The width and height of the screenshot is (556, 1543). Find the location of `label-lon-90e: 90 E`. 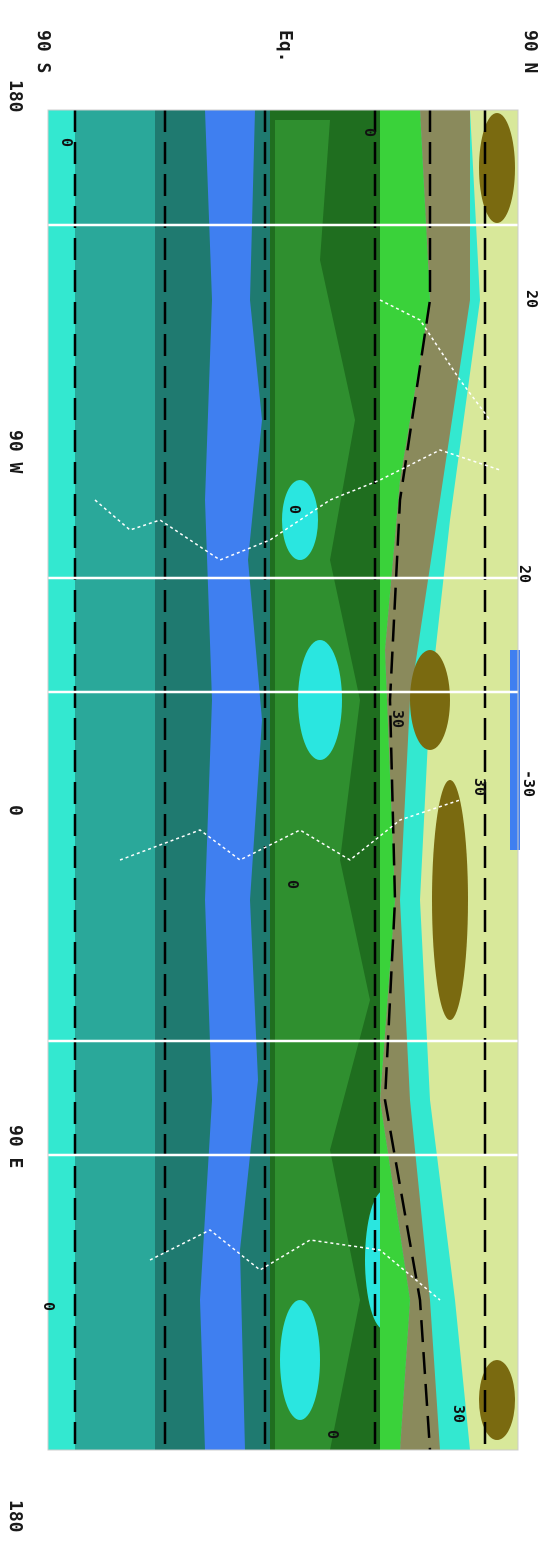

label-lon-90e: 90 E is located at coordinates (15, 1146).